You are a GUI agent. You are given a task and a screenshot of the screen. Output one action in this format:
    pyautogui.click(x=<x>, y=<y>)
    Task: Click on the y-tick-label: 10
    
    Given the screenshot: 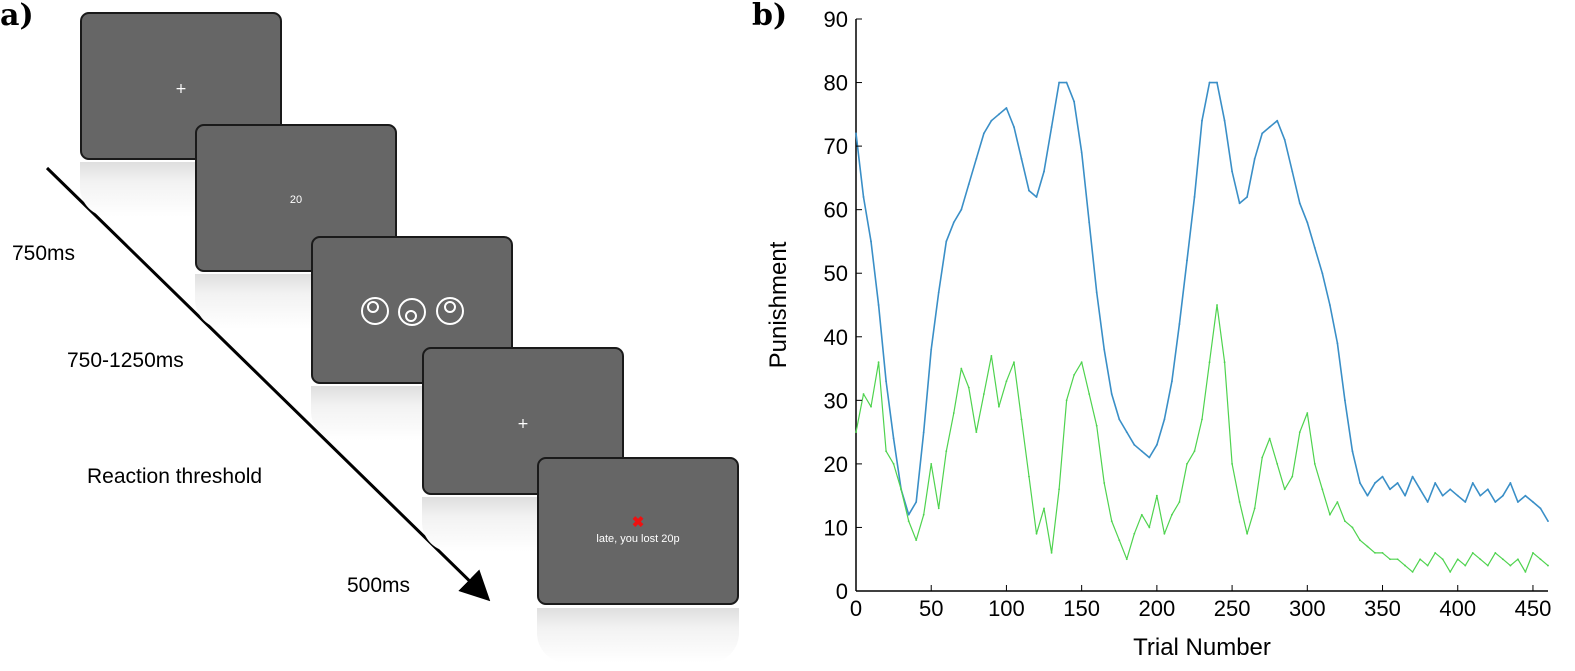 What is the action you would take?
    pyautogui.click(x=836, y=527)
    